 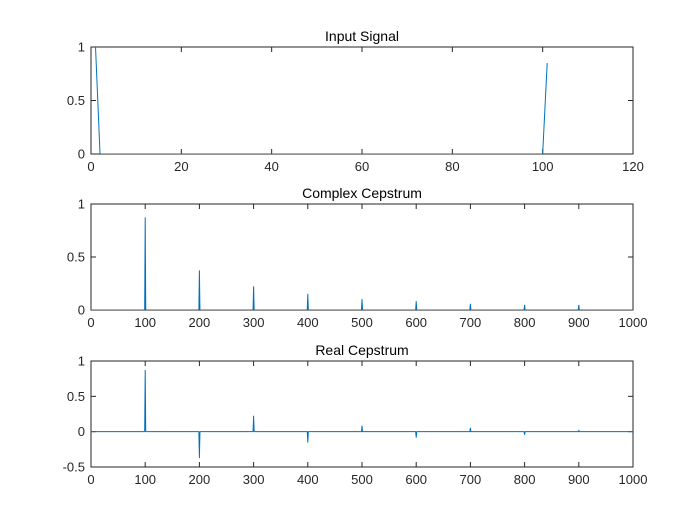 What do you see at coordinates (633, 166) in the screenshot?
I see `x-tick-label: 120` at bounding box center [633, 166].